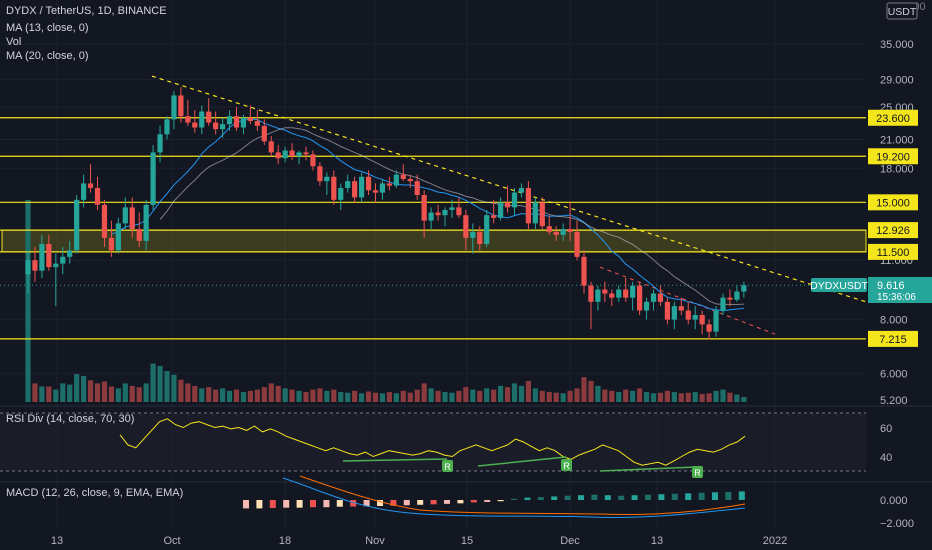 This screenshot has width=932, height=550. I want to click on rsi-axis-tick-40: 40, so click(886, 458).